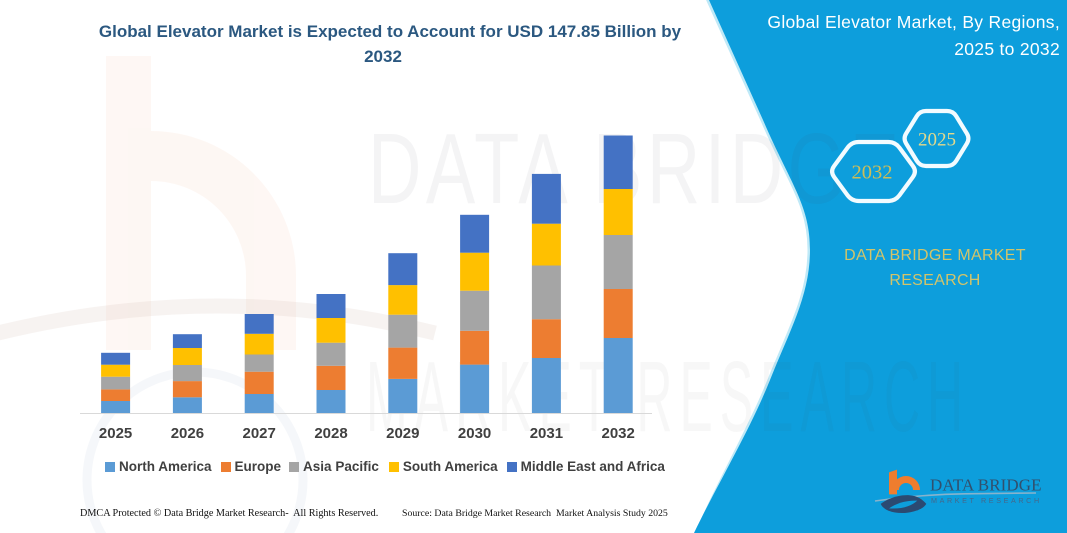 The image size is (1067, 533). Describe the element at coordinates (986, 485) in the screenshot. I see `svg-text: DATA BRIDGE` at that location.